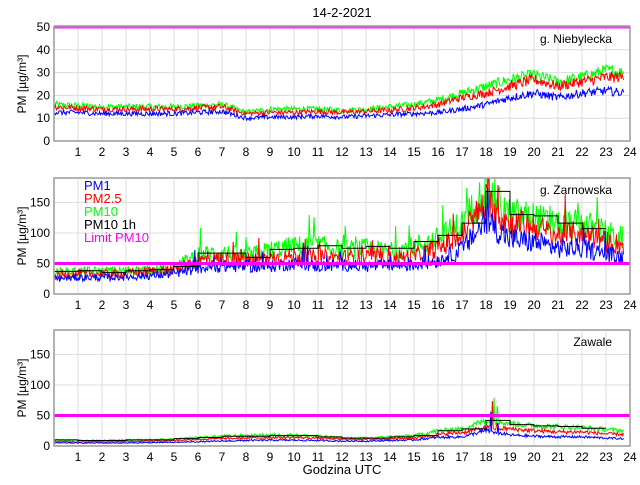 The width and height of the screenshot is (640, 485). Describe the element at coordinates (342, 469) in the screenshot. I see `x-axis-label: Godzina UTC` at that location.